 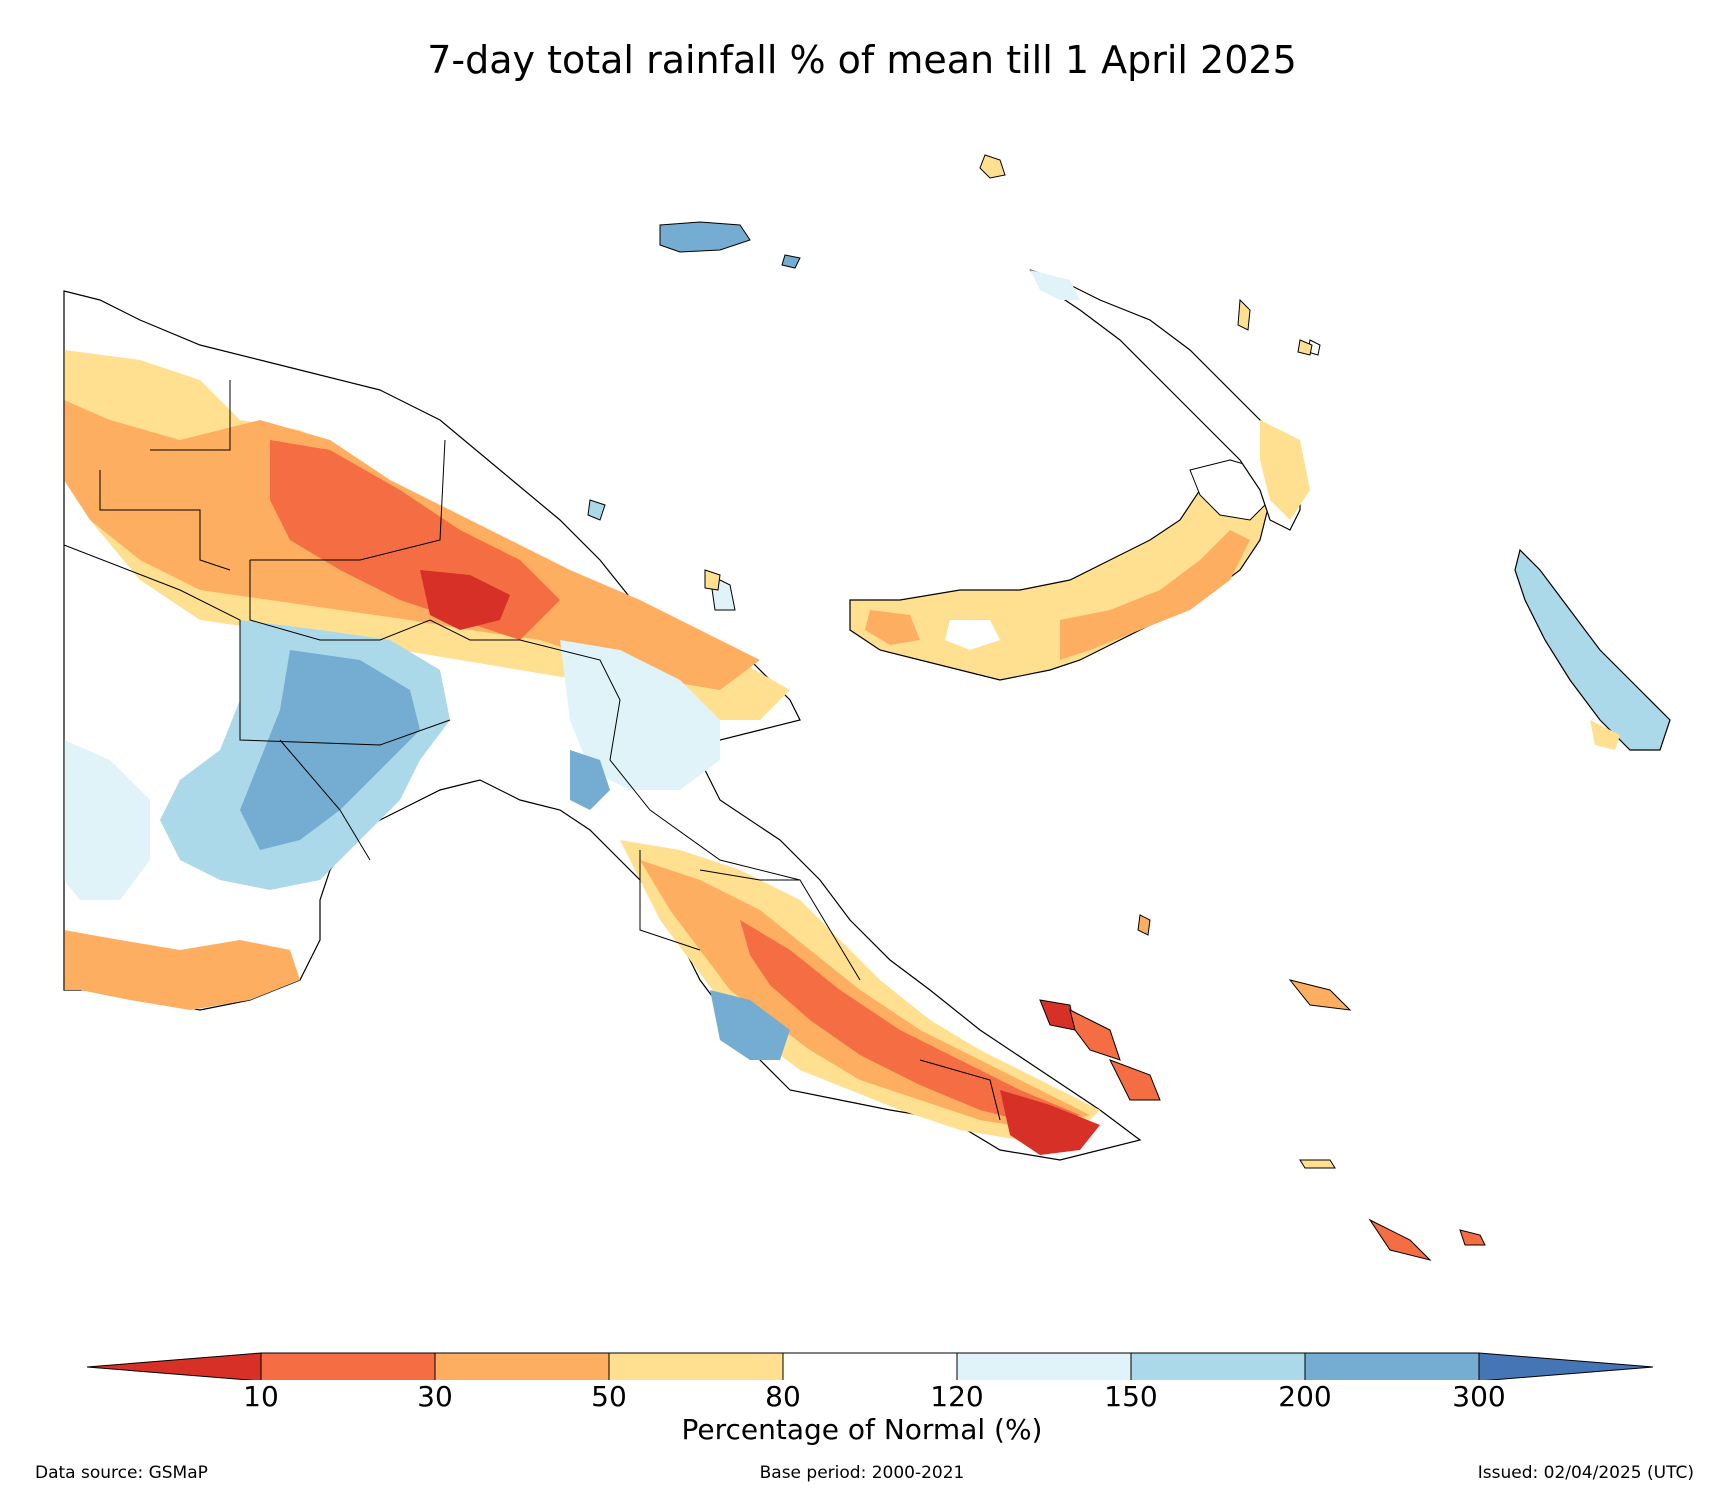 What do you see at coordinates (609, 1396) in the screenshot?
I see `colorbar-tick-50: 50` at bounding box center [609, 1396].